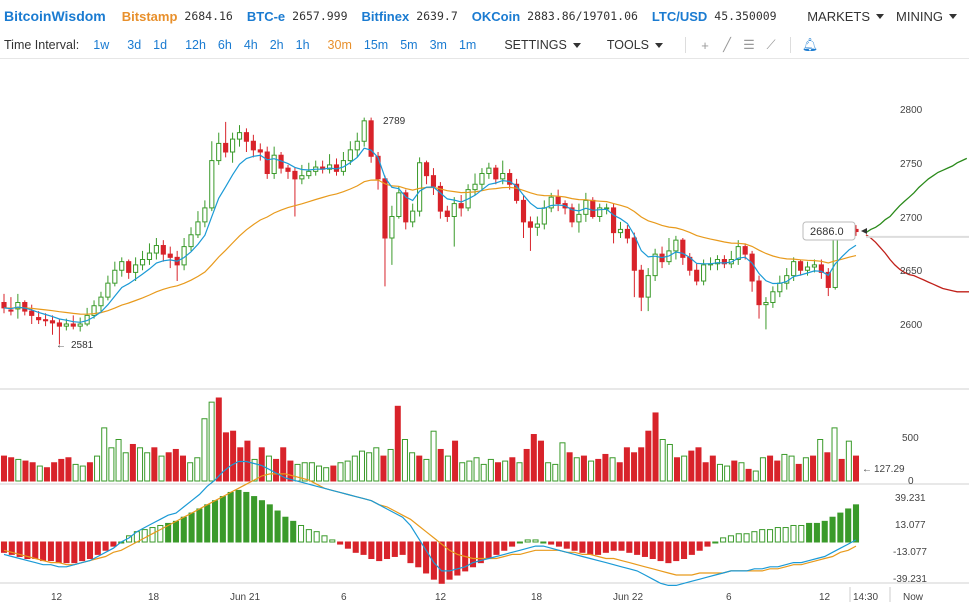 The image size is (969, 602). I want to click on ticker-bitfinex: Bitfinex 2639.7, so click(410, 16).